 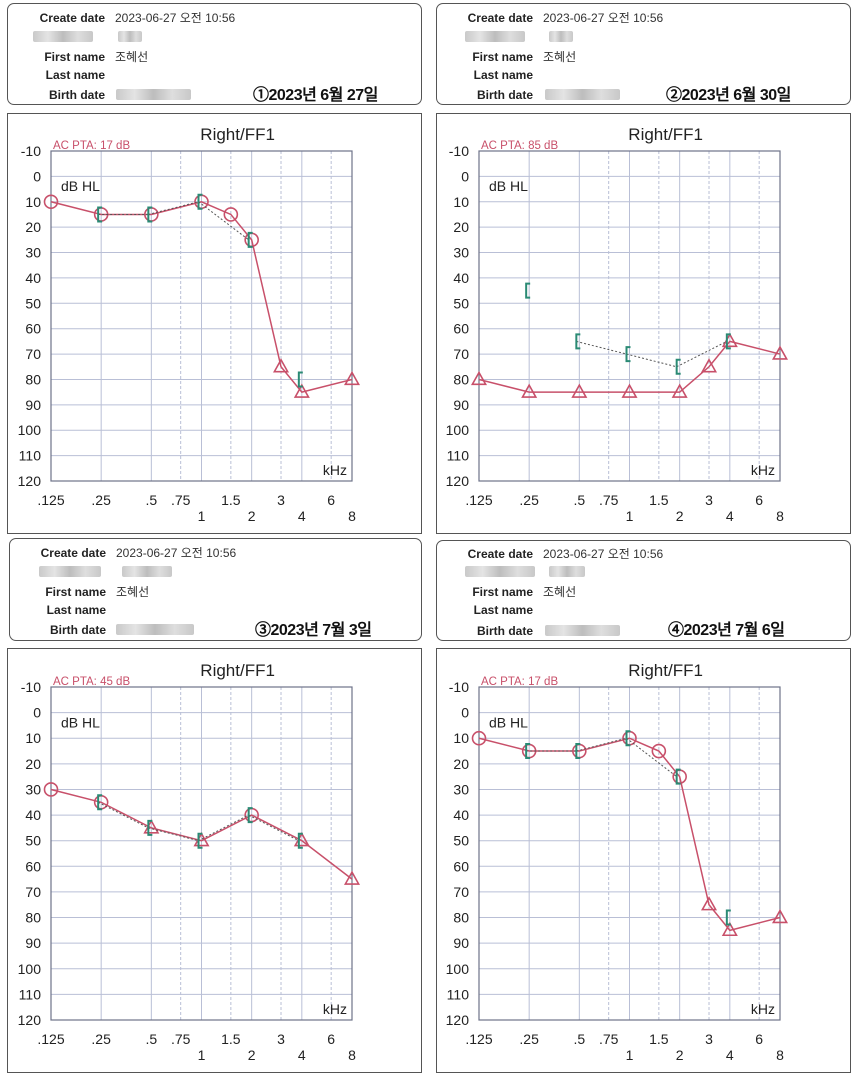 What do you see at coordinates (133, 592) in the screenshot?
I see `first-name-value: 조혜선` at bounding box center [133, 592].